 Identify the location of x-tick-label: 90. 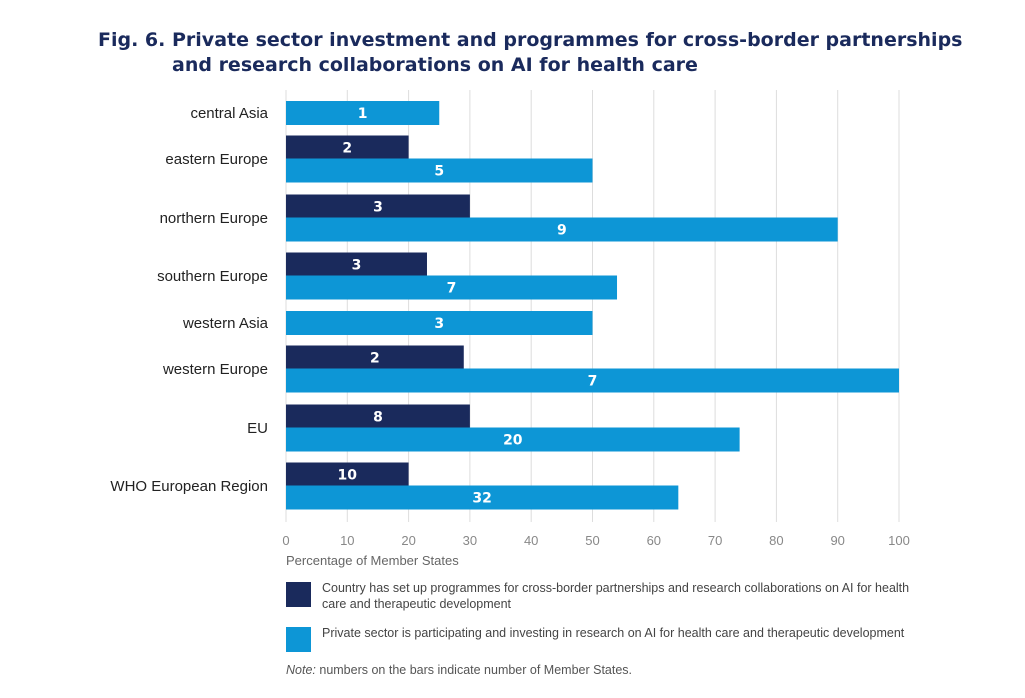
(837, 540).